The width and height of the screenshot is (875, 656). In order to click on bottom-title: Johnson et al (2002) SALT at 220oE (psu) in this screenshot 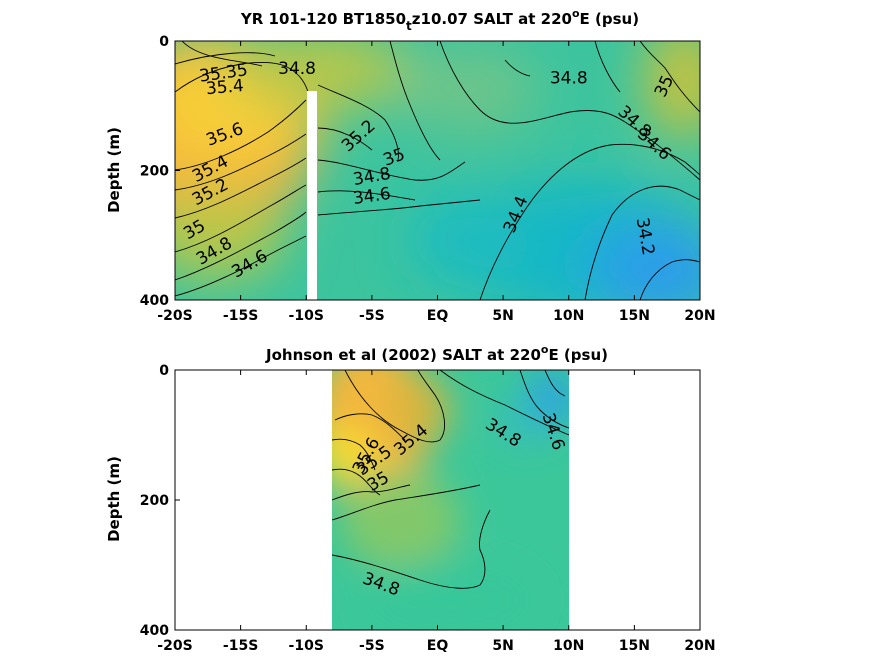, I will do `click(436, 353)`.